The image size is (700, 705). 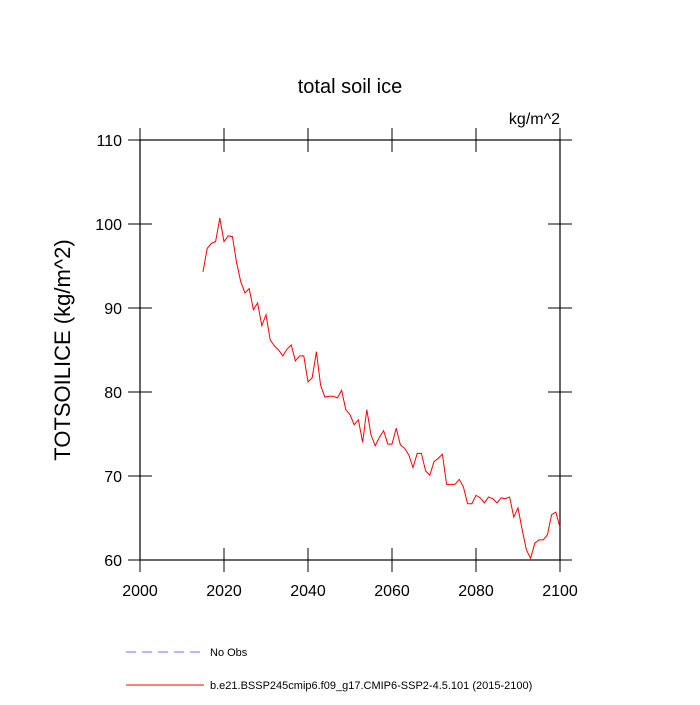 I want to click on y-tick-label: 110, so click(x=109, y=141).